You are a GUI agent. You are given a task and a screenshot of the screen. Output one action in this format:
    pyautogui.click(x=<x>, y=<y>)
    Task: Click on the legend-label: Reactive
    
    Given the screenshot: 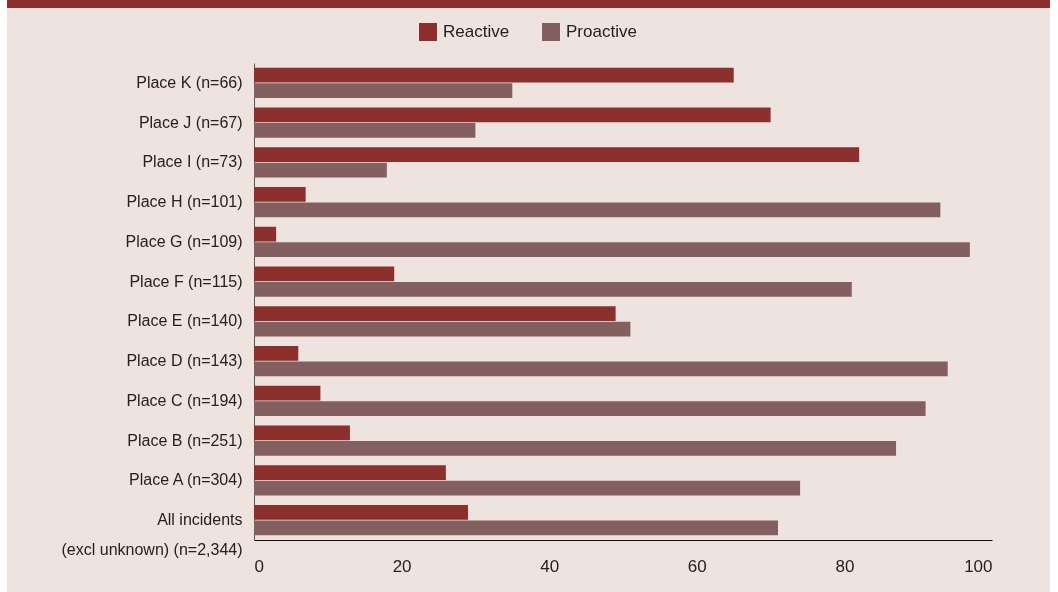 What is the action you would take?
    pyautogui.click(x=476, y=31)
    